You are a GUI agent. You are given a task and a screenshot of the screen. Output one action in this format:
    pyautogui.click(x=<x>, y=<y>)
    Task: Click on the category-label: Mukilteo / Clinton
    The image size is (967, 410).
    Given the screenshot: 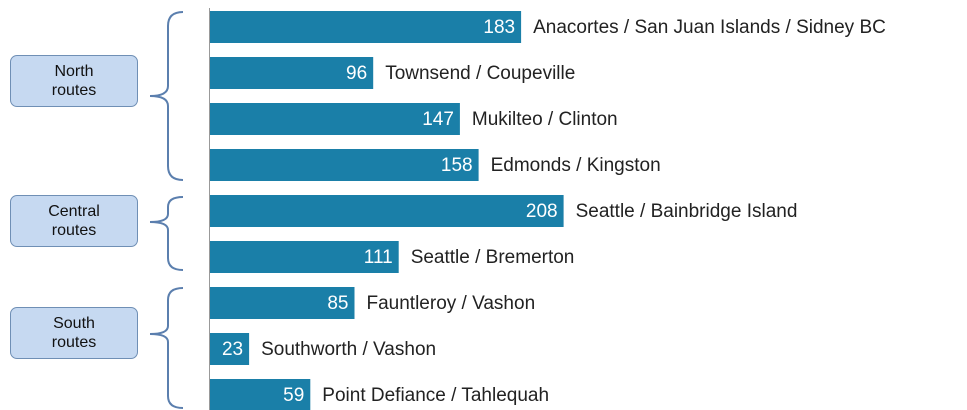 What is the action you would take?
    pyautogui.click(x=545, y=119)
    